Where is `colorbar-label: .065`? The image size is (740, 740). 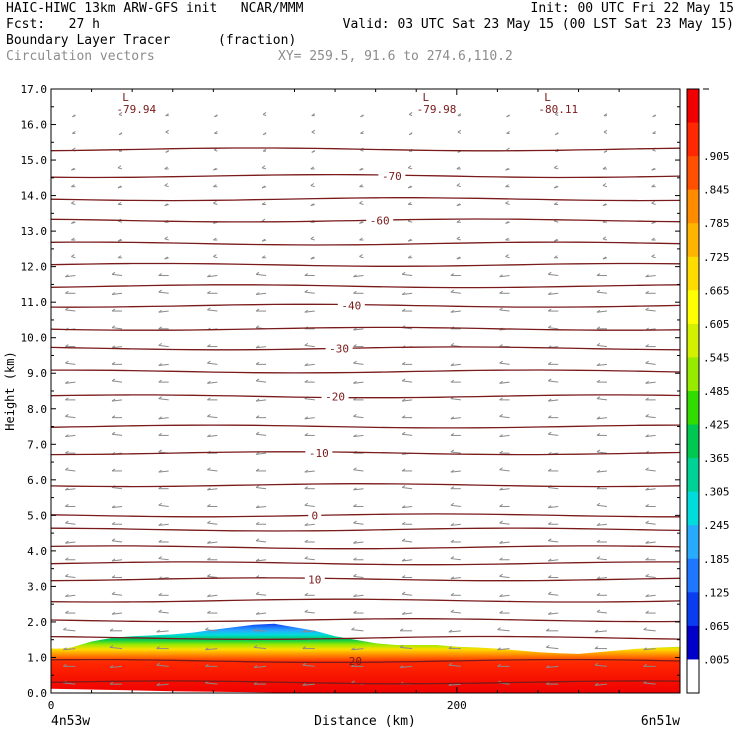 colorbar-label: .065 is located at coordinates (716, 626).